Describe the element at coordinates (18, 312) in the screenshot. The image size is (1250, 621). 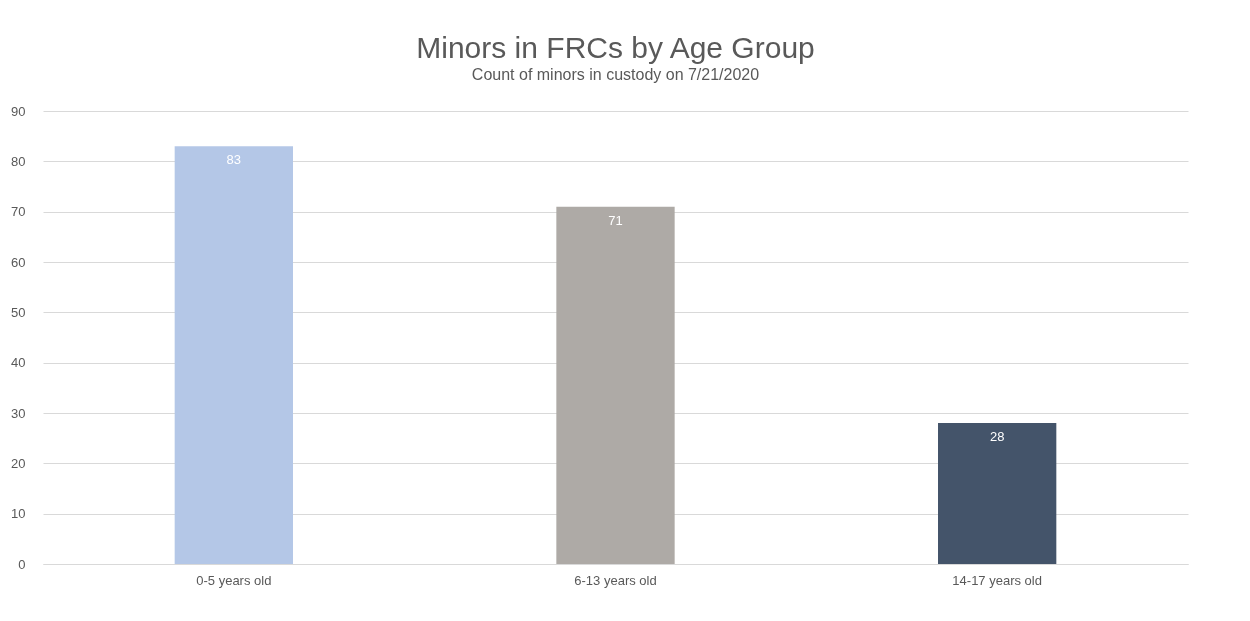
I see `y-tick-label: 50` at that location.